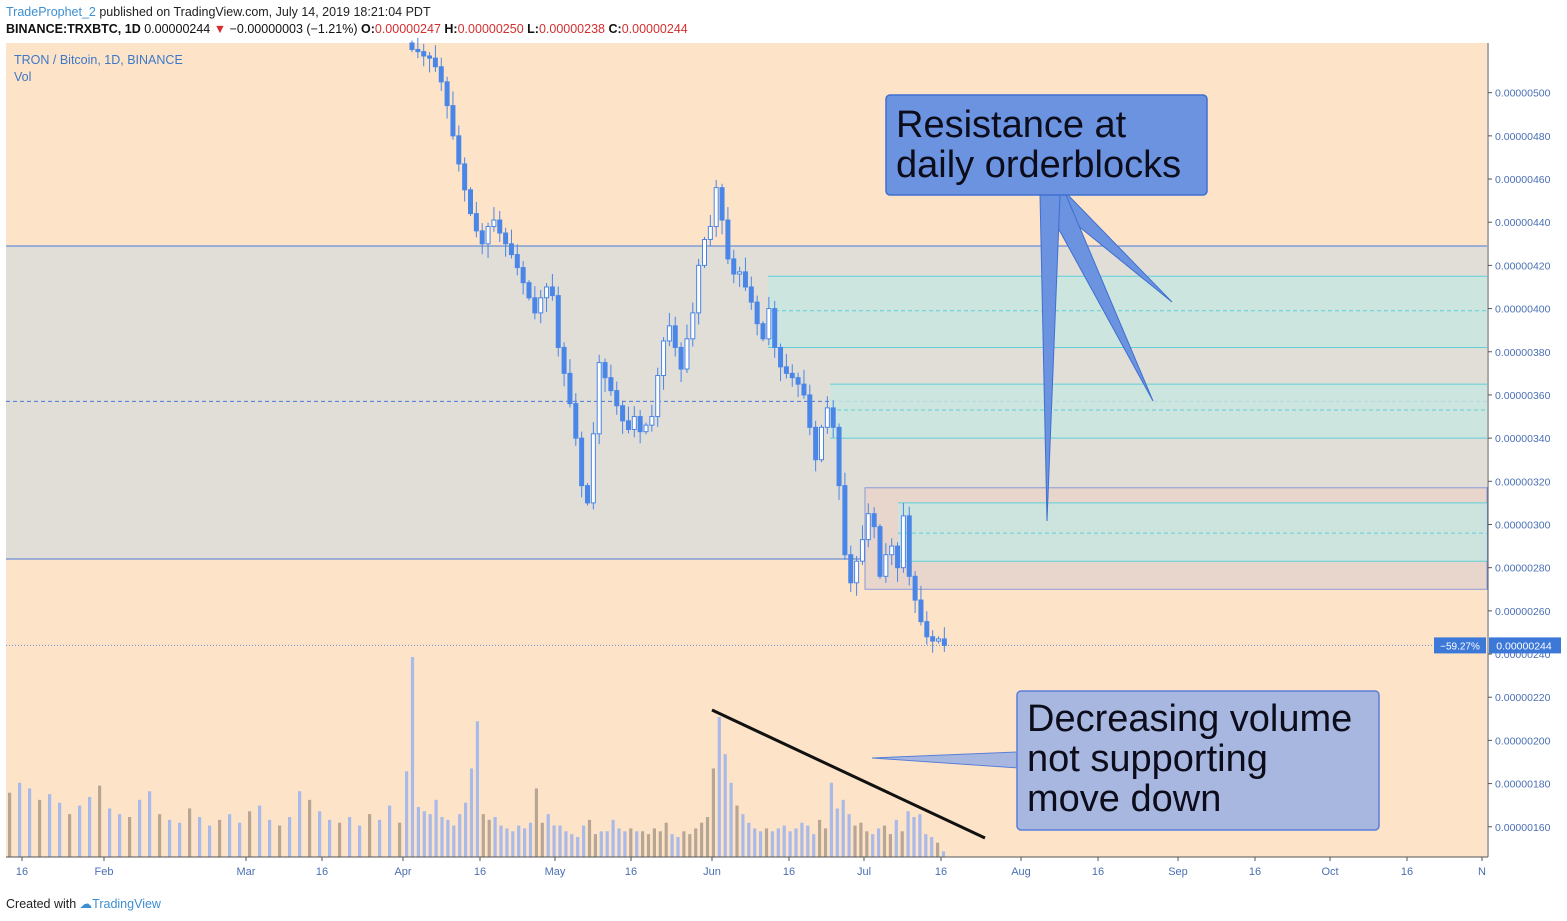 This screenshot has height=921, width=1567. What do you see at coordinates (1192, 532) in the screenshot?
I see `orderblock-zone` at bounding box center [1192, 532].